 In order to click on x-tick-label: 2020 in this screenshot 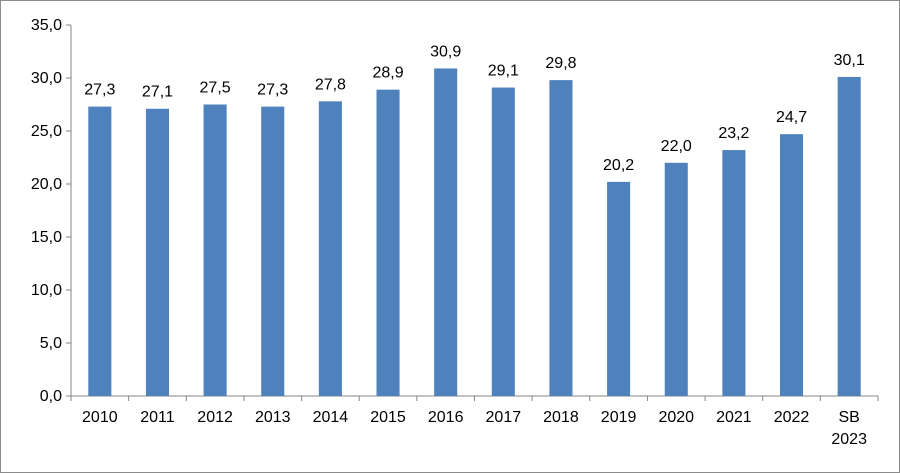, I will do `click(676, 417)`.